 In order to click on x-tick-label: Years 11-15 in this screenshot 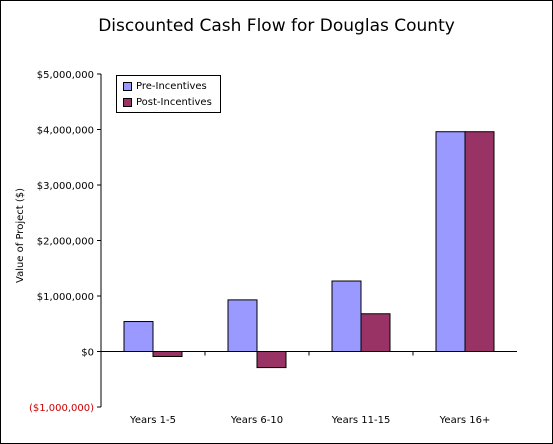, I will do `click(361, 420)`.